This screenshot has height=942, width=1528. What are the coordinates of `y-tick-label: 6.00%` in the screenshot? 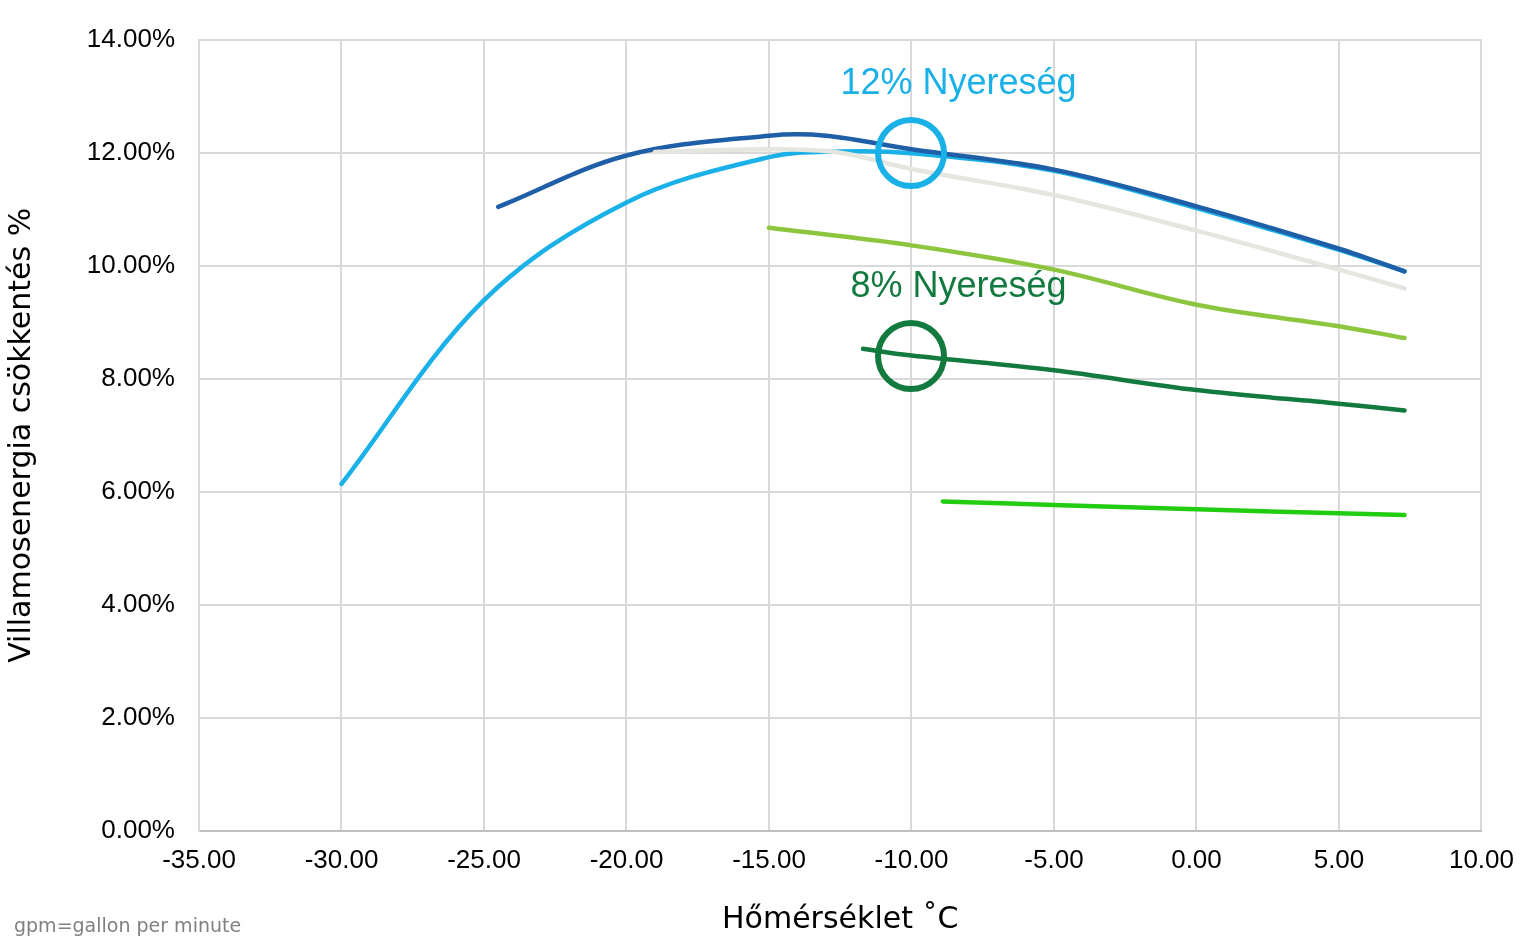 It's located at (138, 490).